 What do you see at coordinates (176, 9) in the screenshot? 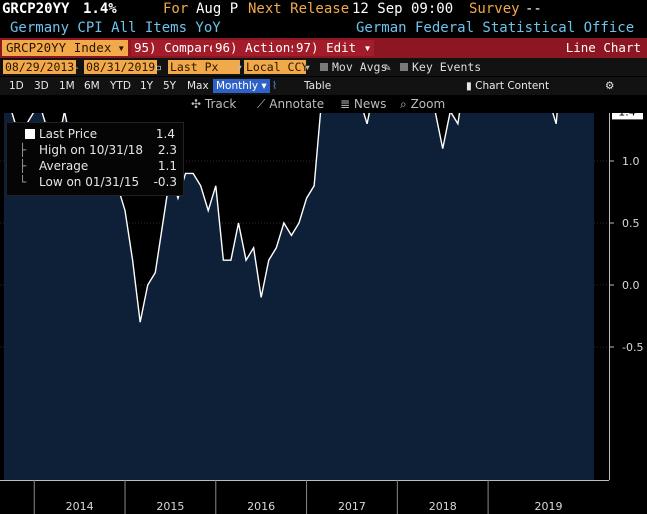
I see `for-label: For` at bounding box center [176, 9].